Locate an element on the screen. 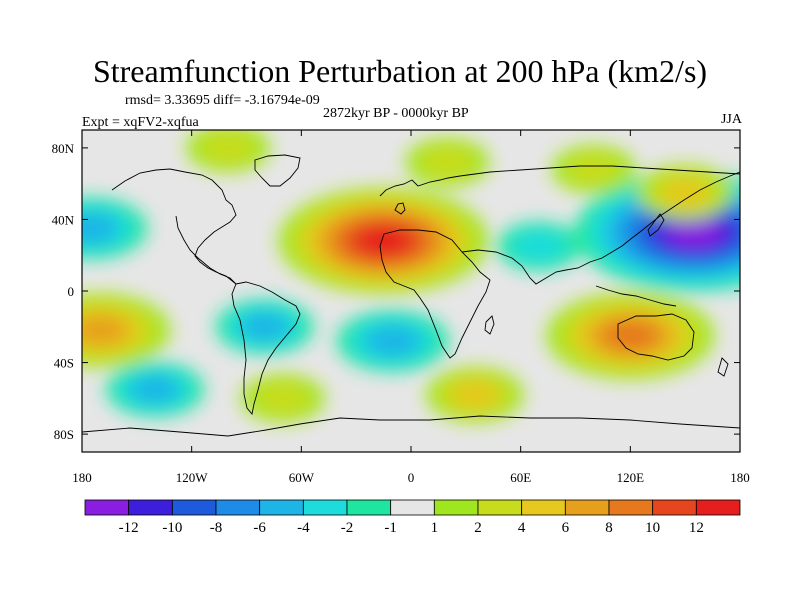 The height and width of the screenshot is (600, 800). period-annotation: 2872kyr BP - 0000kyr BP is located at coordinates (396, 113).